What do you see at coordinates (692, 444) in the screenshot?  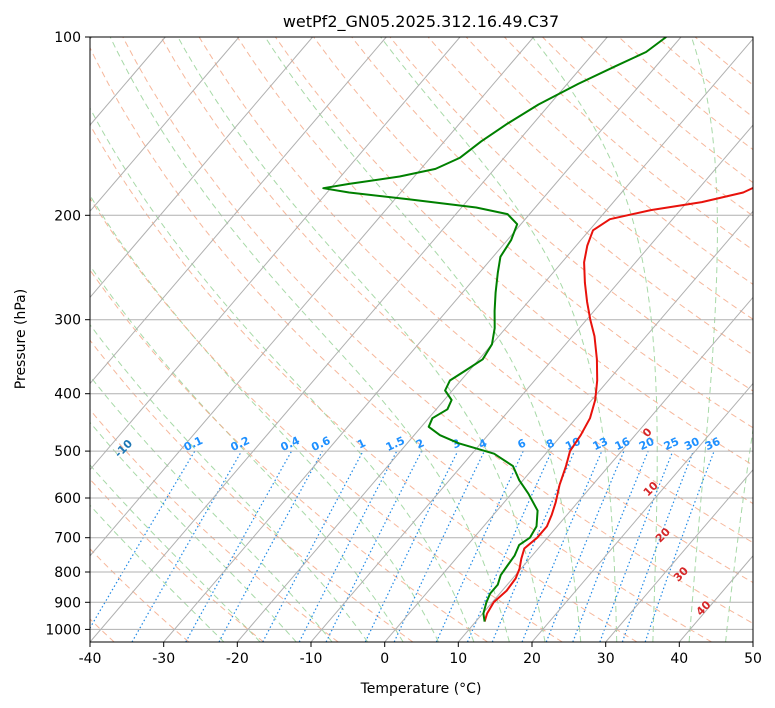 I see `mixing-ratio-label: 30` at bounding box center [692, 444].